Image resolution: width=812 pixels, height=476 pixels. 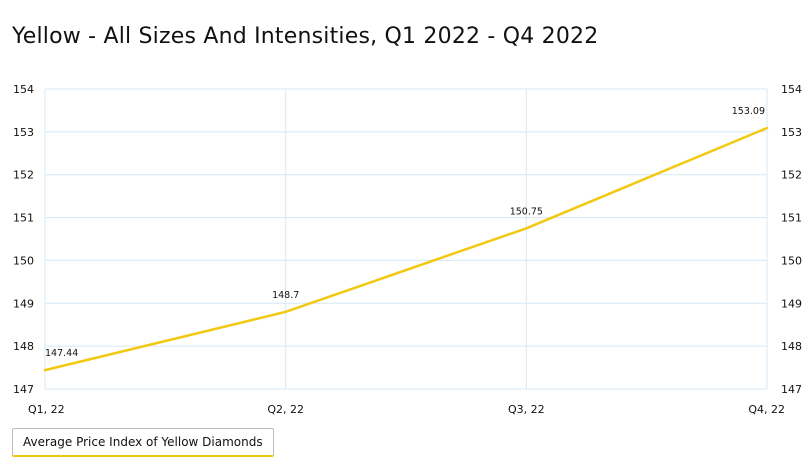 I want to click on data-label: 150.75, so click(x=526, y=211).